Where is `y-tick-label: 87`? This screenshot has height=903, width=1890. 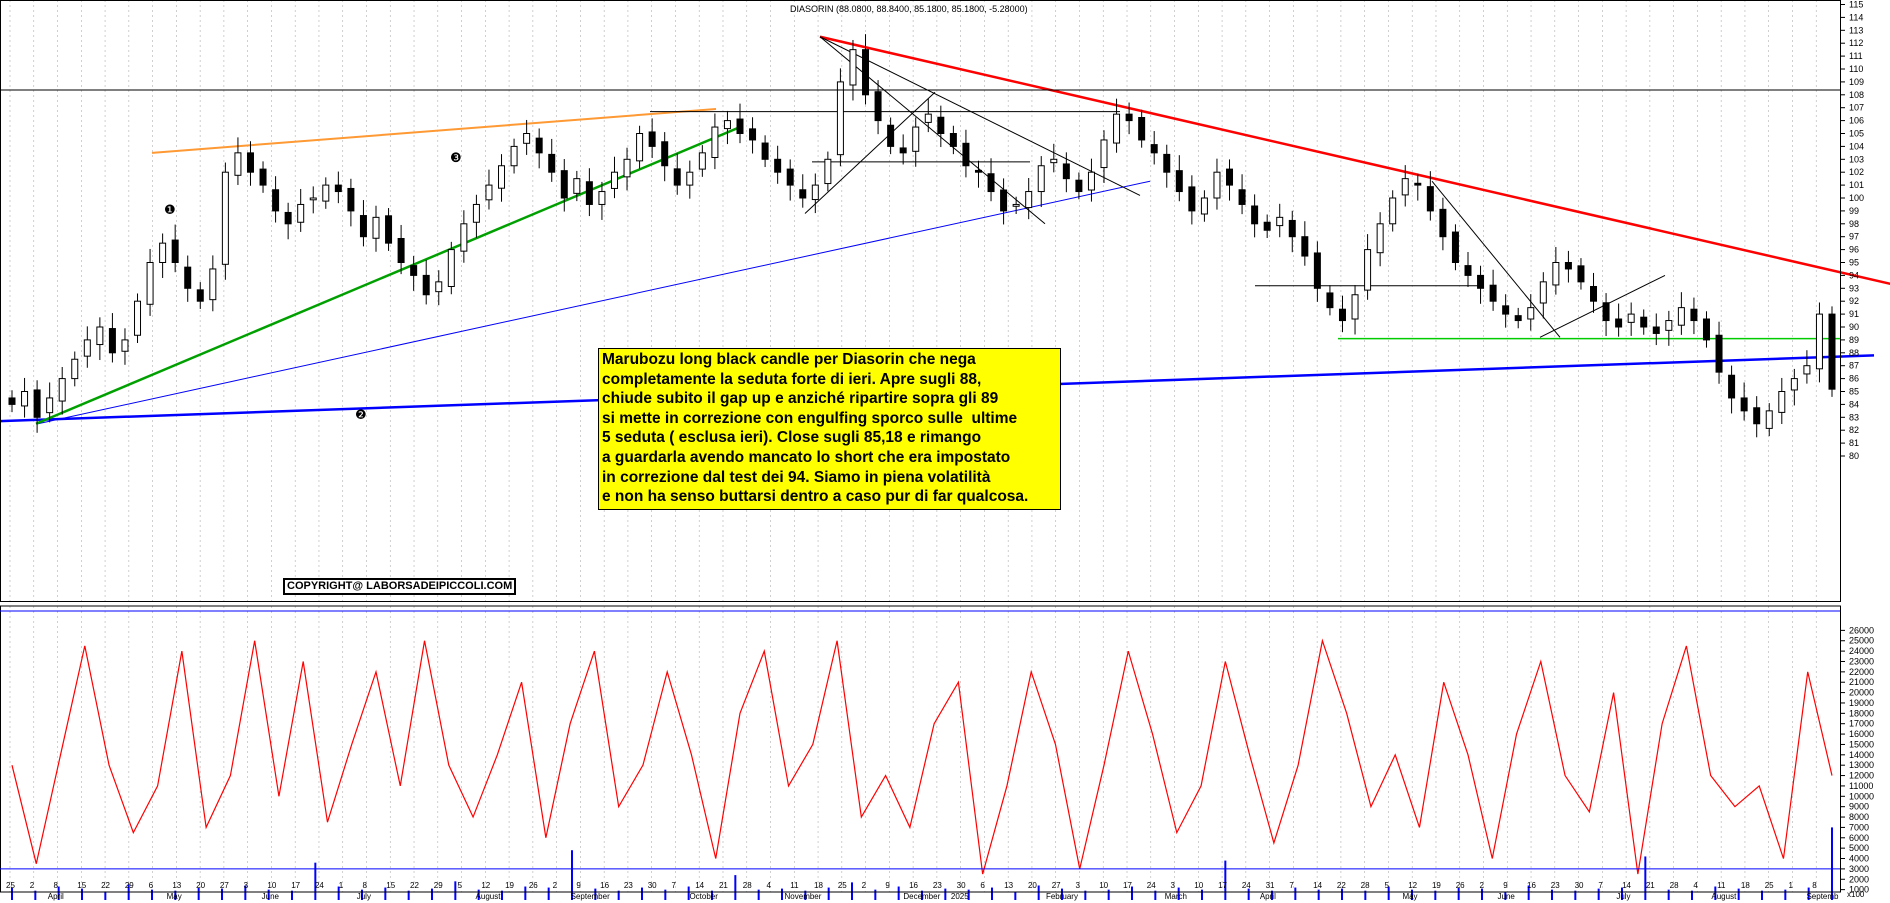
y-tick-label: 87 is located at coordinates (1854, 366).